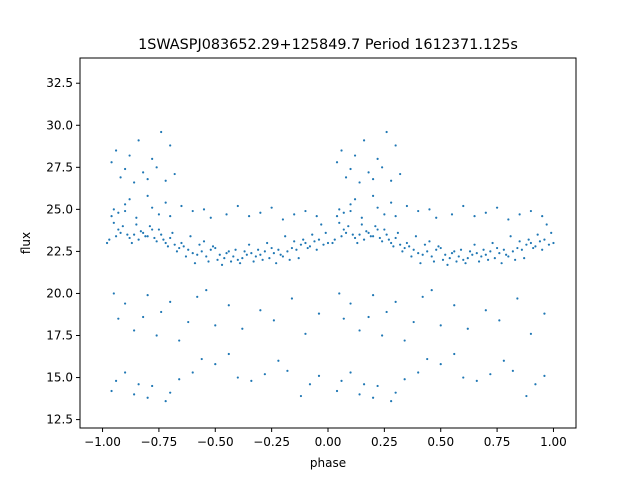  I want to click on x-tick-label: −1.00, so click(102, 442).